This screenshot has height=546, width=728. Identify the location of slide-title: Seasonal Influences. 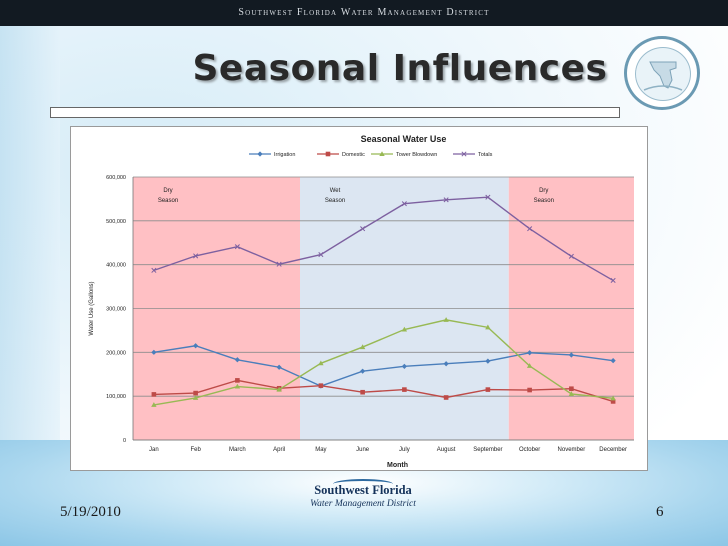
(400, 68).